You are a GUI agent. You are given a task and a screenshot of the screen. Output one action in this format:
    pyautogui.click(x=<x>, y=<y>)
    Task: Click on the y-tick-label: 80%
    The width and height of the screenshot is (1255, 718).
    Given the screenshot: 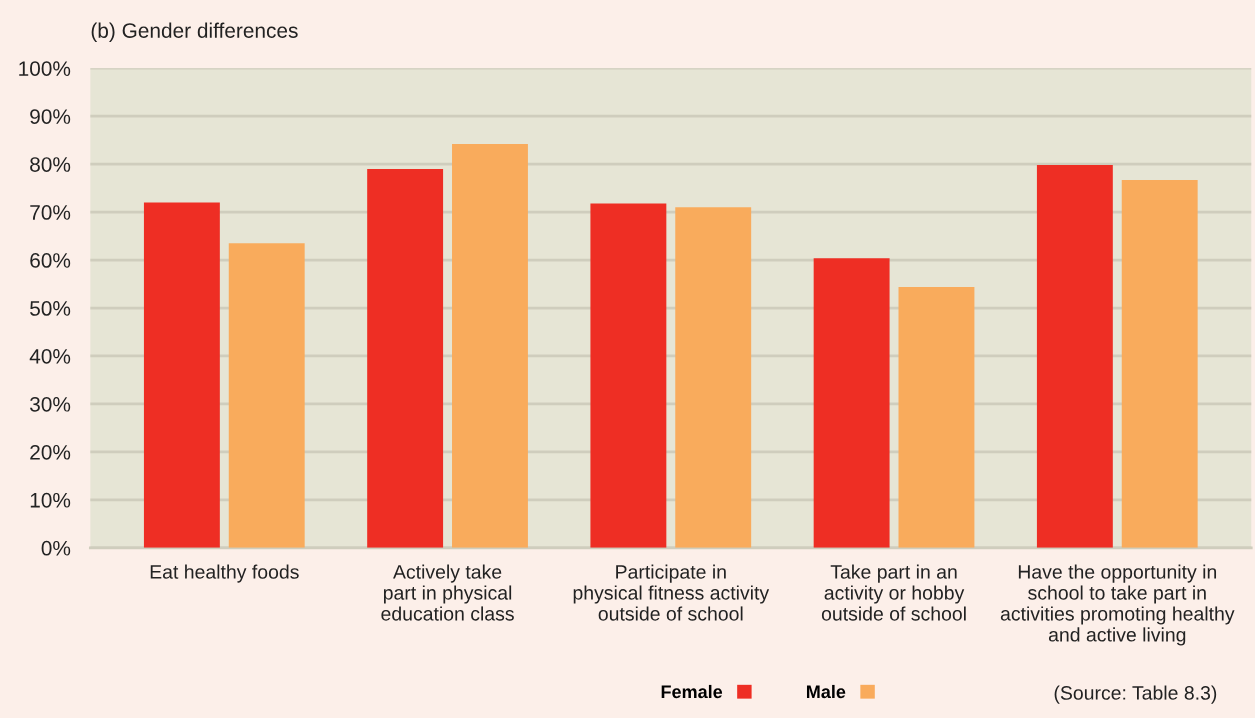 What is the action you would take?
    pyautogui.click(x=50, y=164)
    